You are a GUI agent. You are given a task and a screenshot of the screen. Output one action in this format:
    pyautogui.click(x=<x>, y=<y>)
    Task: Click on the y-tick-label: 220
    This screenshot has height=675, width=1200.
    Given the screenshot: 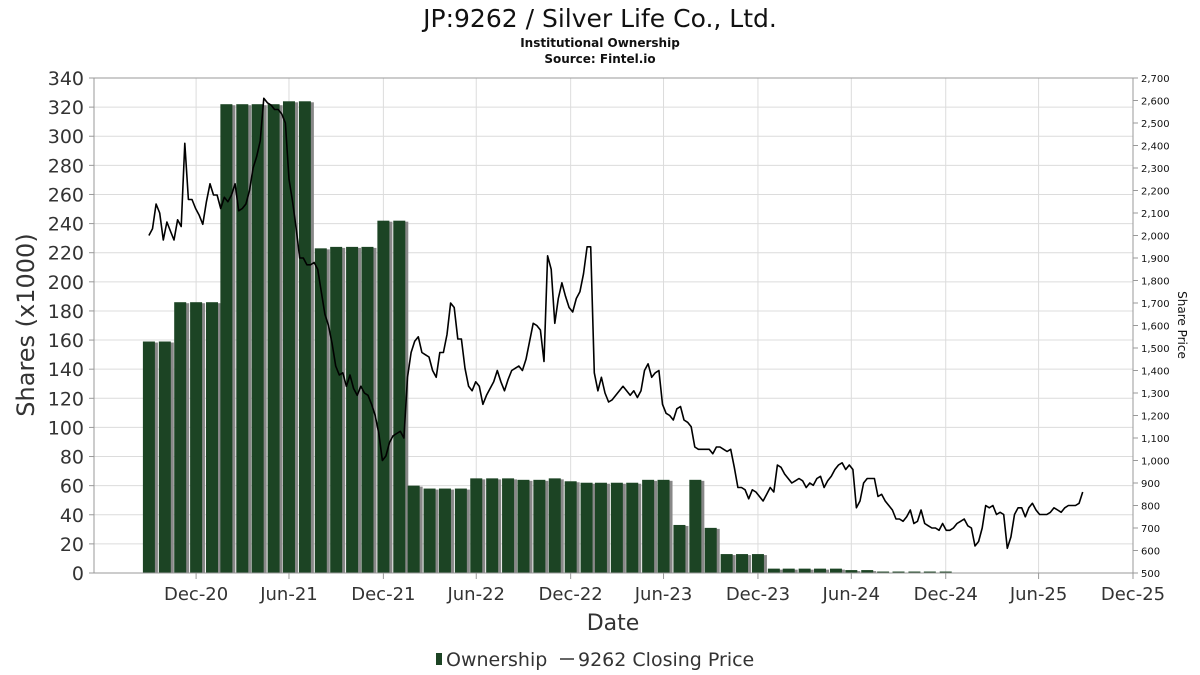 What is the action you would take?
    pyautogui.click(x=66, y=254)
    